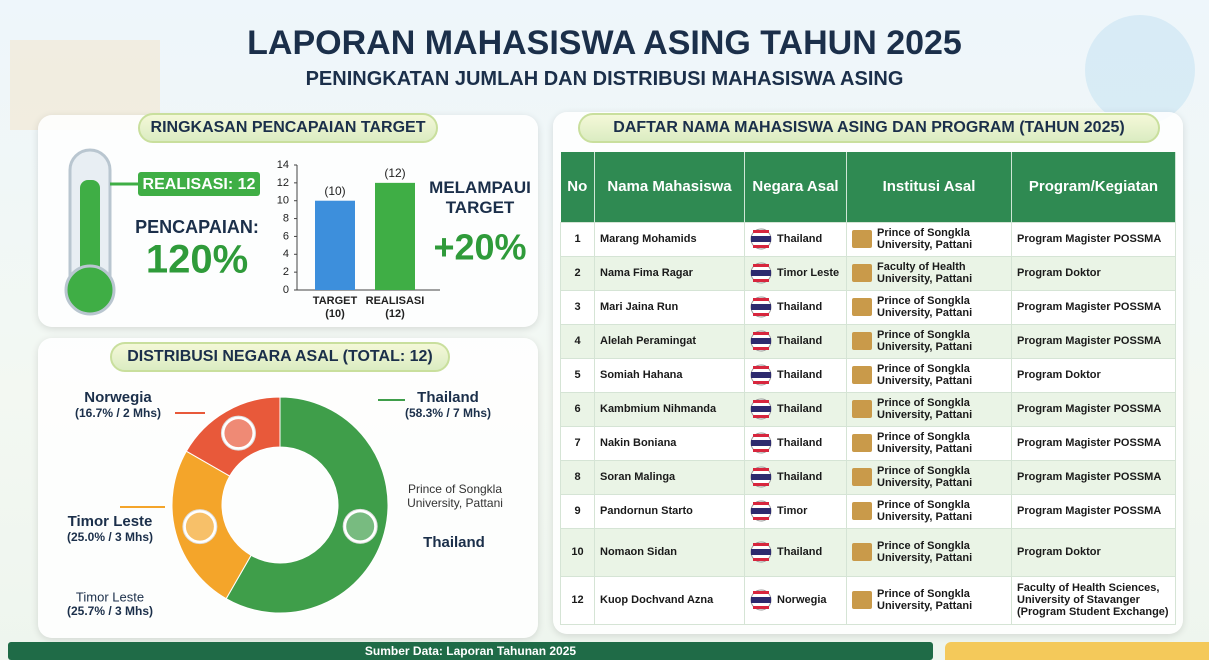 This screenshot has height=660, width=1209. Describe the element at coordinates (335, 307) in the screenshot. I see `x-tick-label: TARGET (10)` at that location.